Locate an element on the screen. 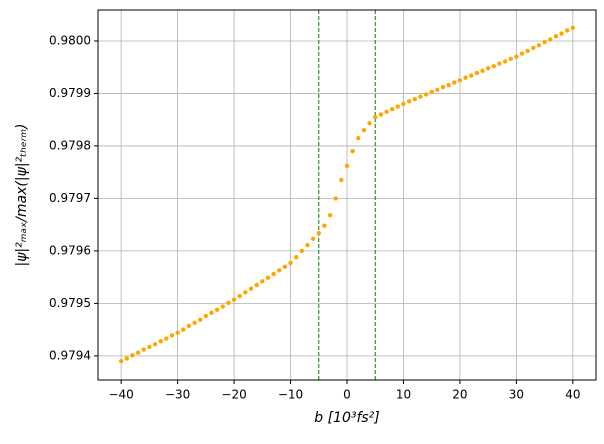 The image size is (604, 444). x-tick-label: 20 is located at coordinates (459, 395).